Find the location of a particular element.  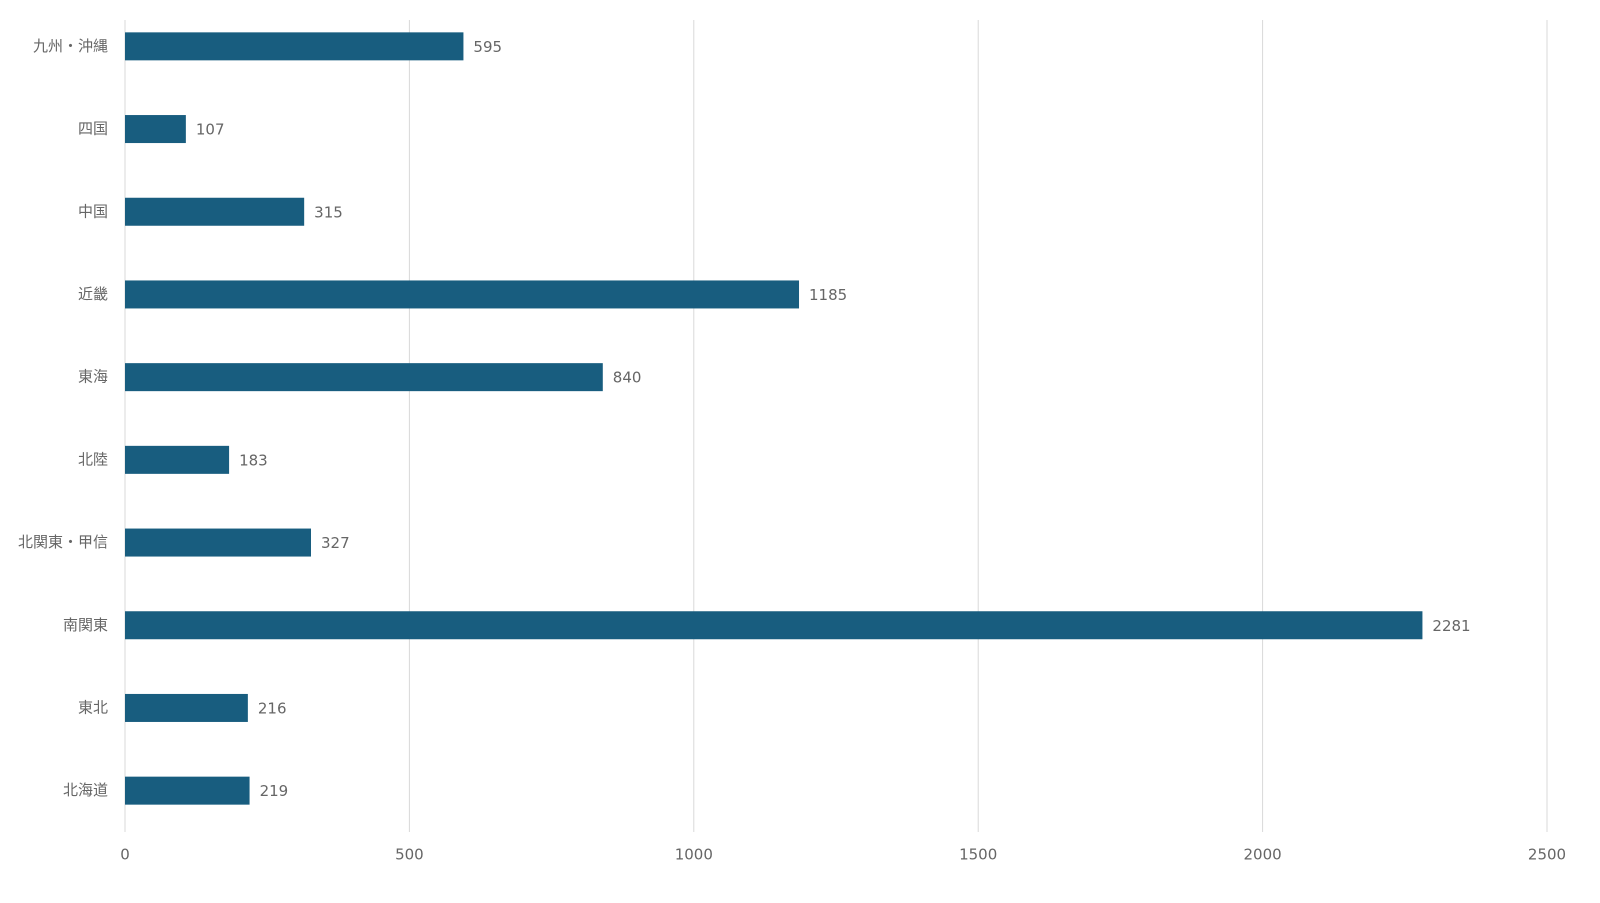

x-tick-label: 1000 is located at coordinates (694, 855).